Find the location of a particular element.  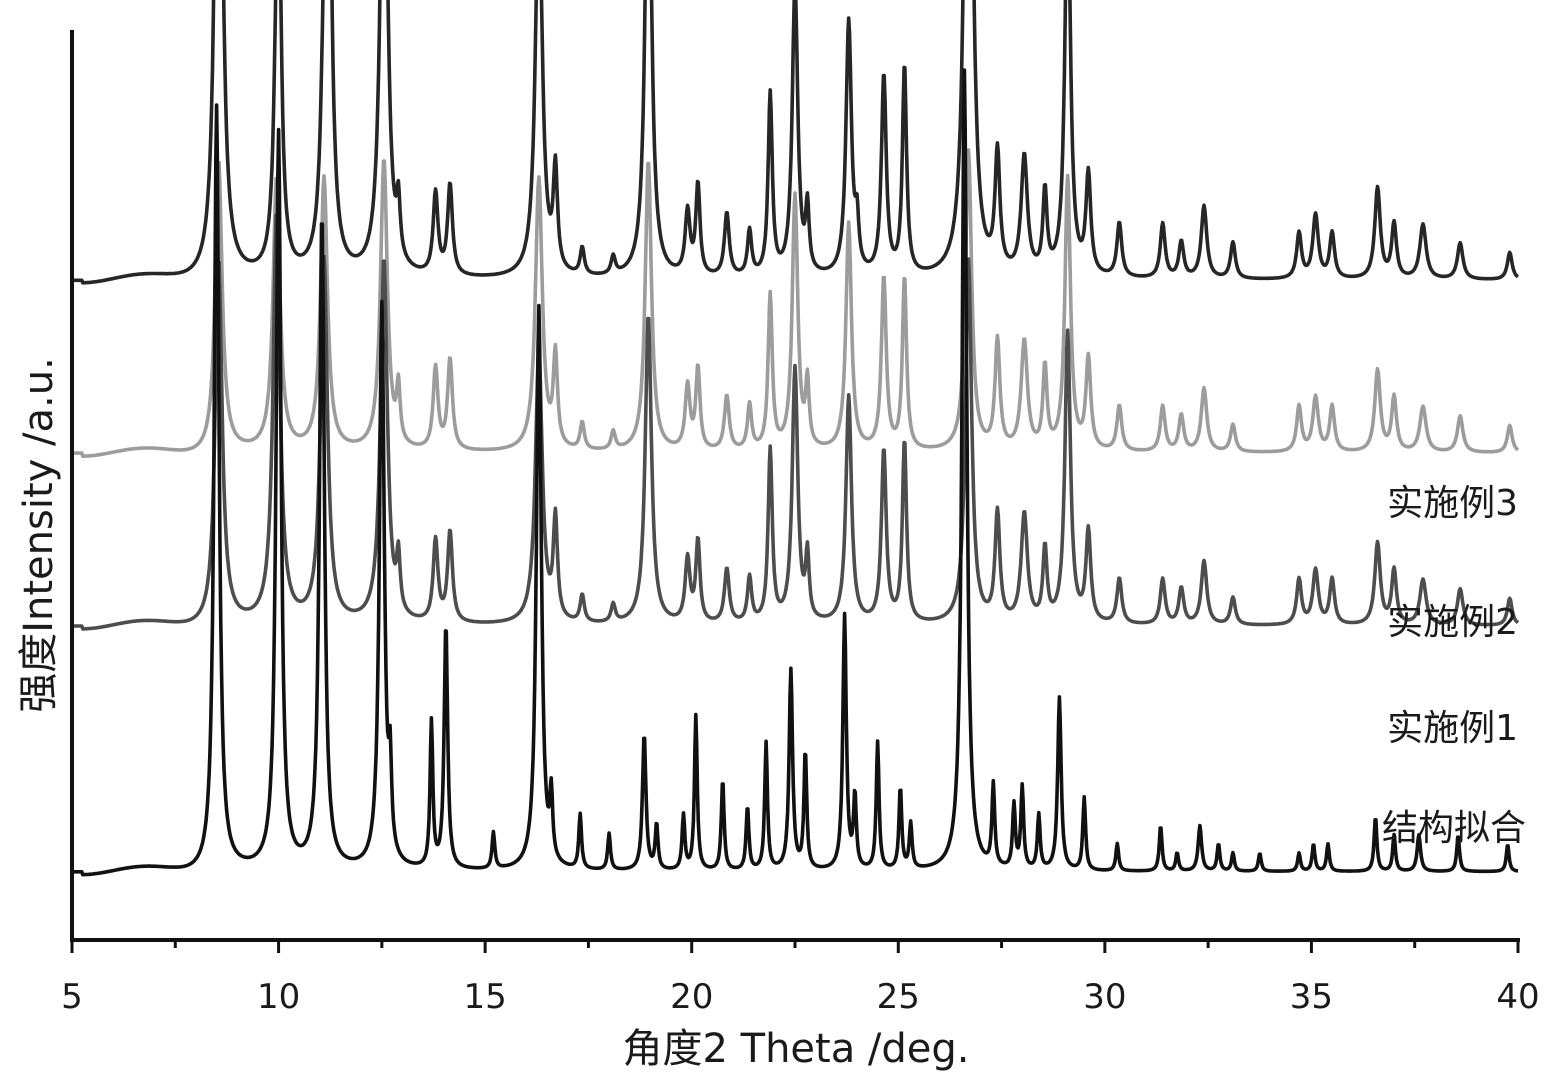

x-tick-label: 25 is located at coordinates (898, 997).